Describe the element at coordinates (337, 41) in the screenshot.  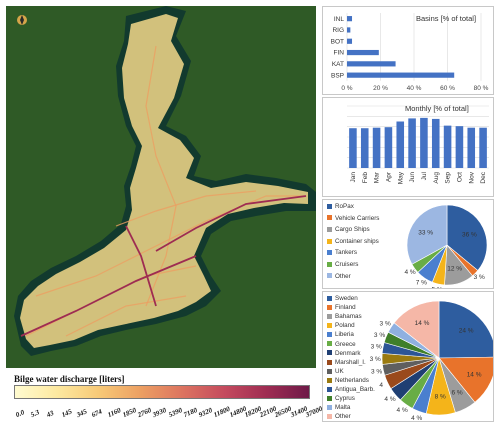
I see `basins-category-label: BOT` at that location.